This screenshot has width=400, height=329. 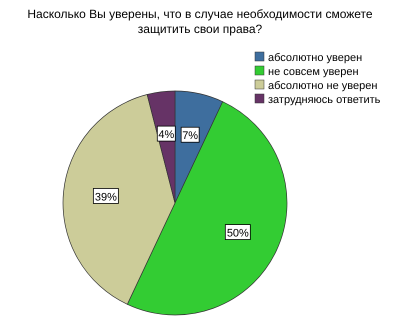 What do you see at coordinates (166, 135) in the screenshot?
I see `data-label: 4%` at bounding box center [166, 135].